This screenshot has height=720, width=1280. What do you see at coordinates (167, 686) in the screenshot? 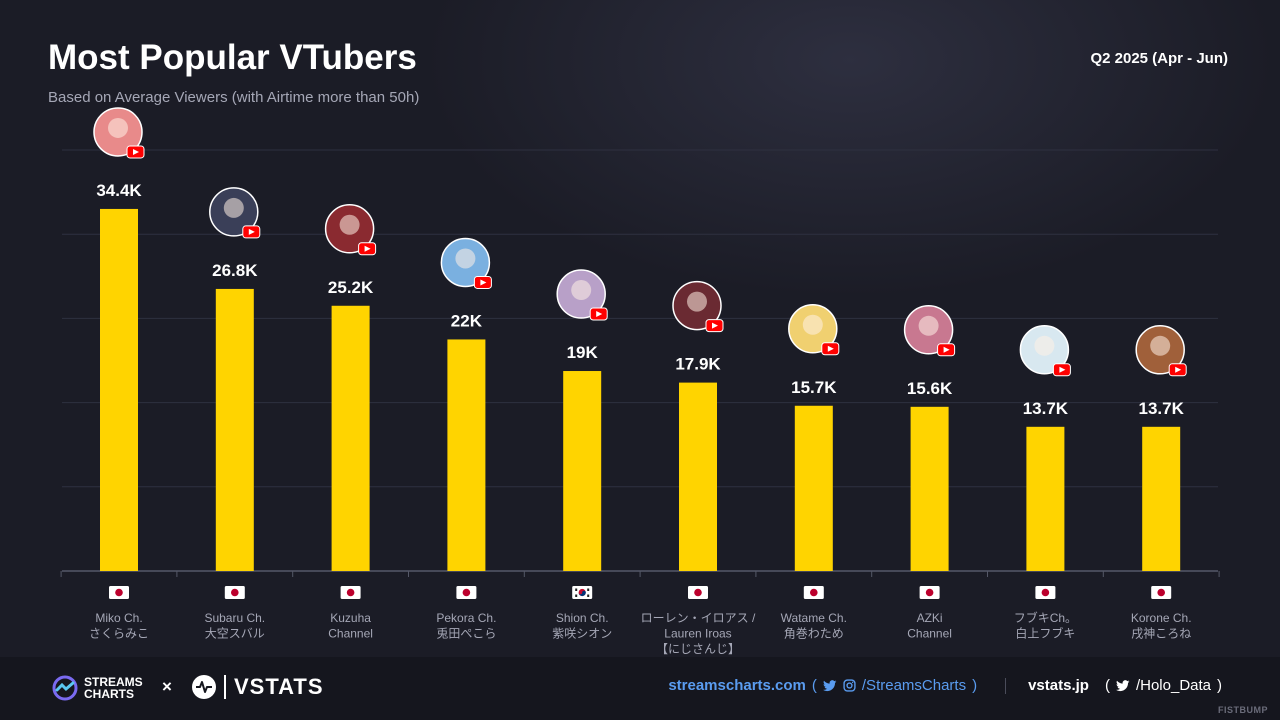
I see `collab-times: ×` at bounding box center [167, 686].